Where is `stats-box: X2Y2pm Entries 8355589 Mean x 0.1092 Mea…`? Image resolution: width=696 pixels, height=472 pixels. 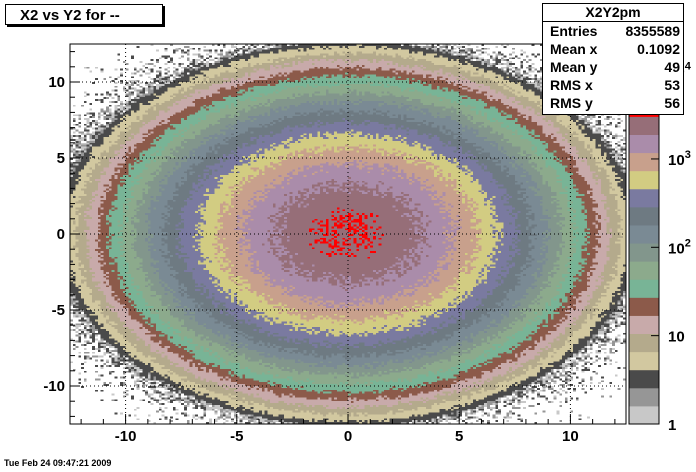
stats-box: X2Y2pm Entries 8355589 Mean x 0.1092 Mea… is located at coordinates (613, 59).